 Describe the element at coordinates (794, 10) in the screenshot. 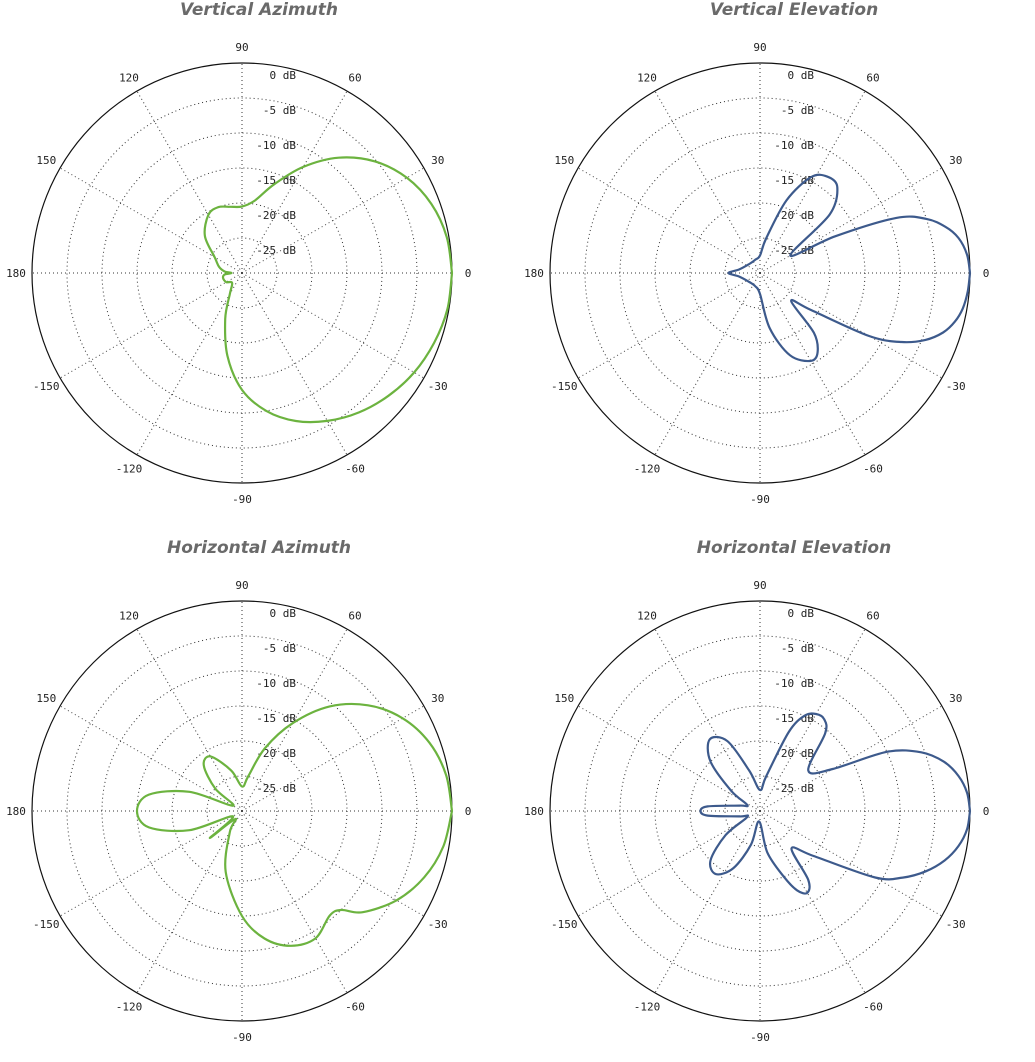

I see `chart-title: Vertical Elevation` at that location.